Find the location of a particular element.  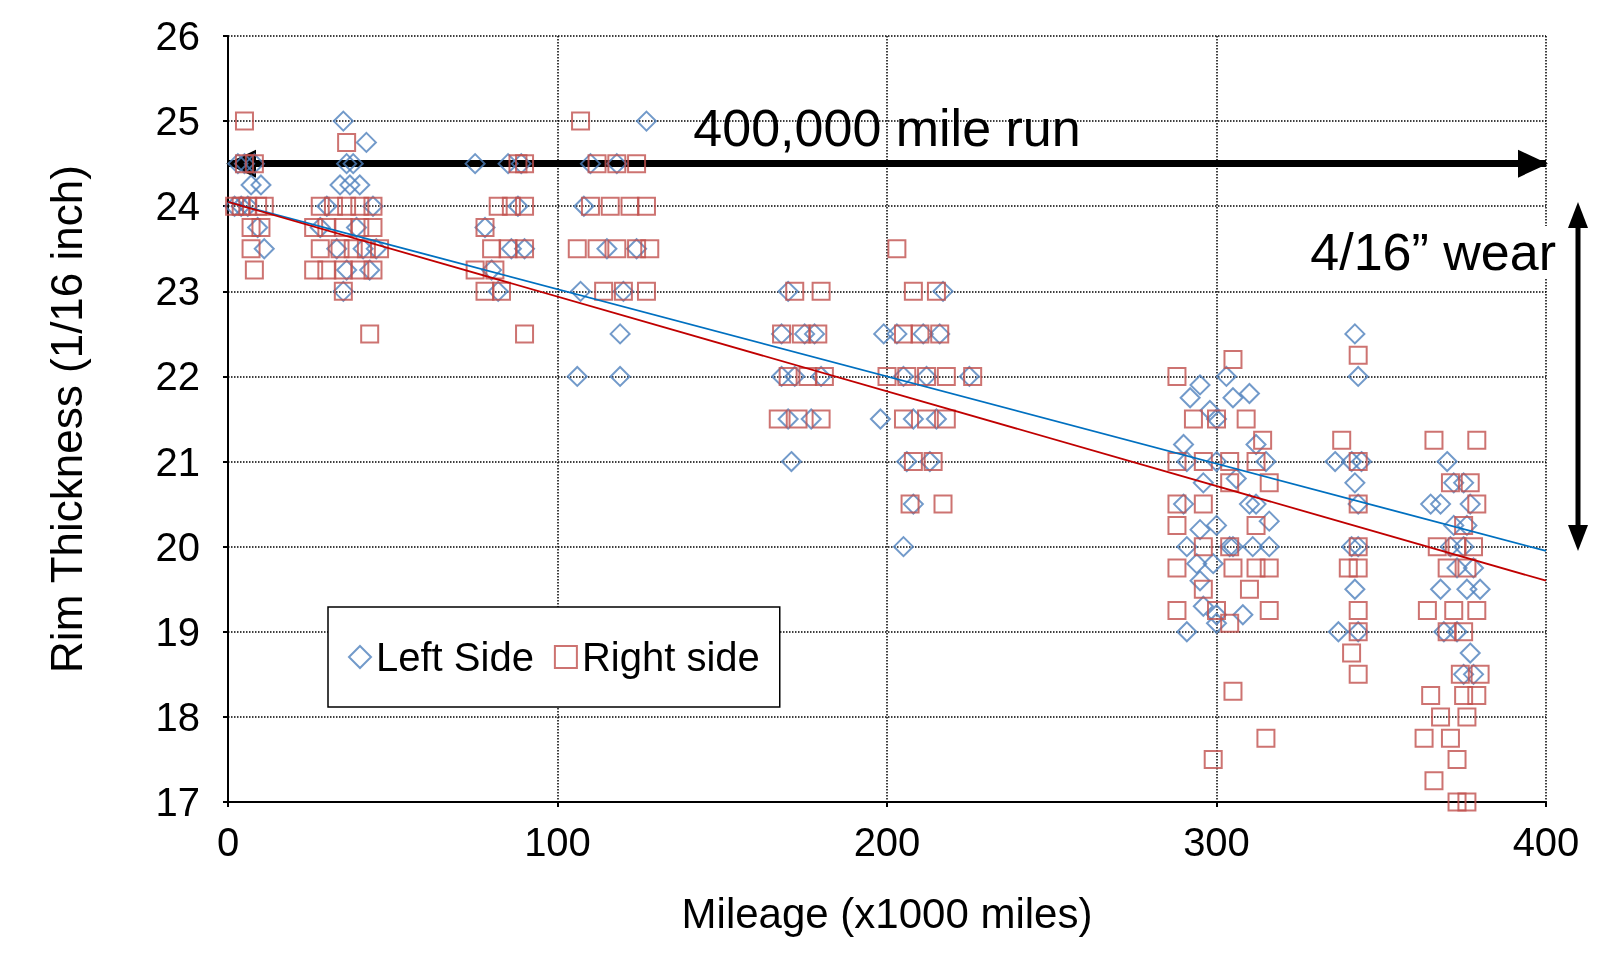

x-axis-title: Mileage (x1000 miles) is located at coordinates (887, 913).